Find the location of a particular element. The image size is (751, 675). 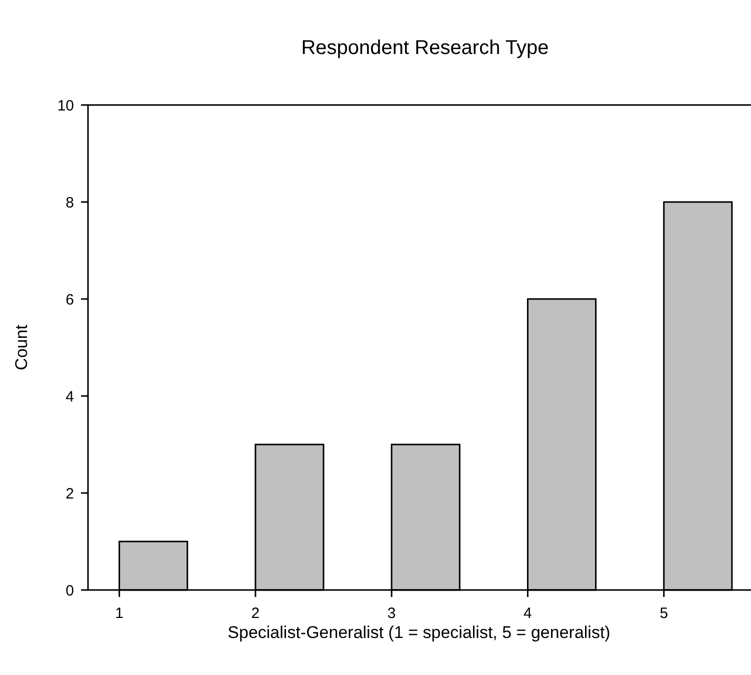

y-tick-label: 6 is located at coordinates (70, 299).